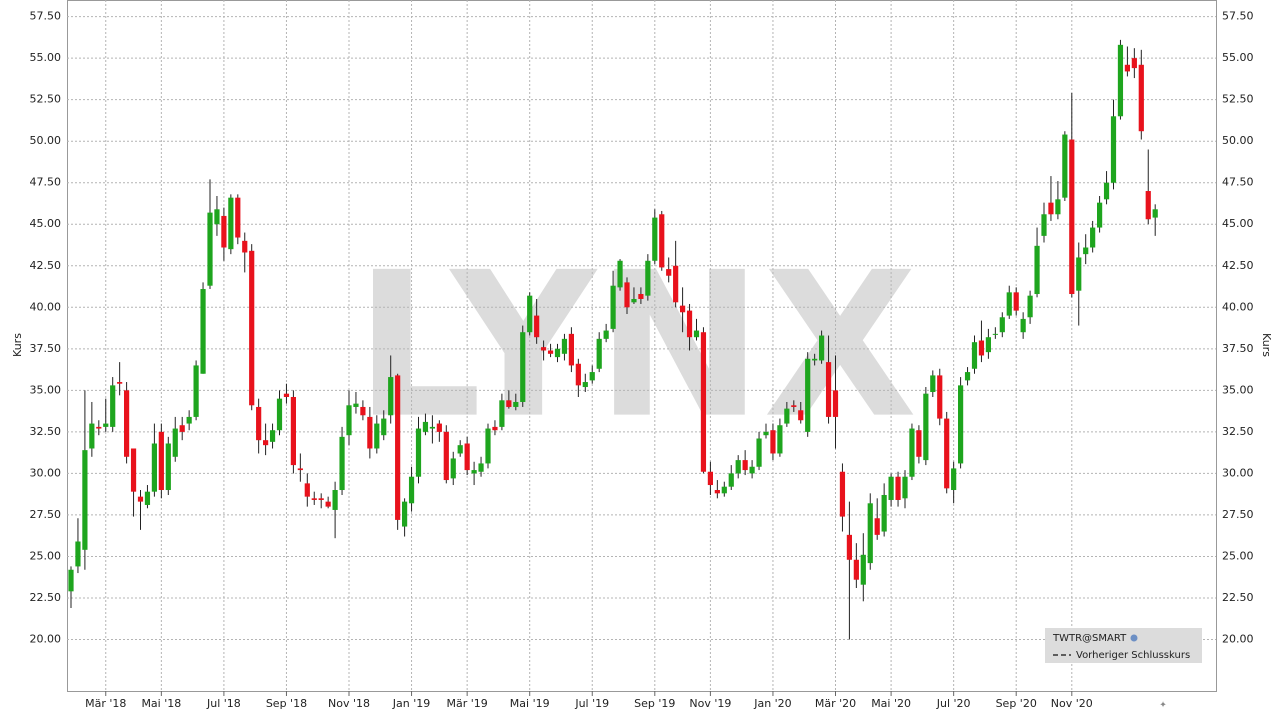 This screenshot has height=721, width=1281. What do you see at coordinates (46, 555) in the screenshot?
I see `y-tick-label: 25.00` at bounding box center [46, 555].